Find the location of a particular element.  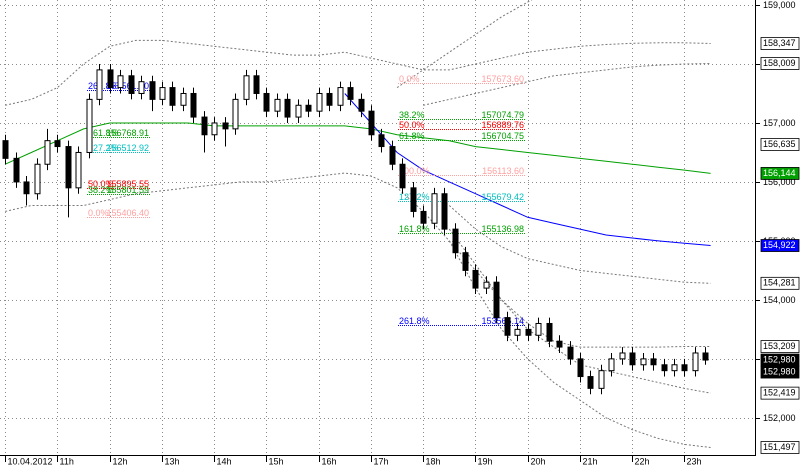

x-tick-label: 12h is located at coordinates (120, 461).